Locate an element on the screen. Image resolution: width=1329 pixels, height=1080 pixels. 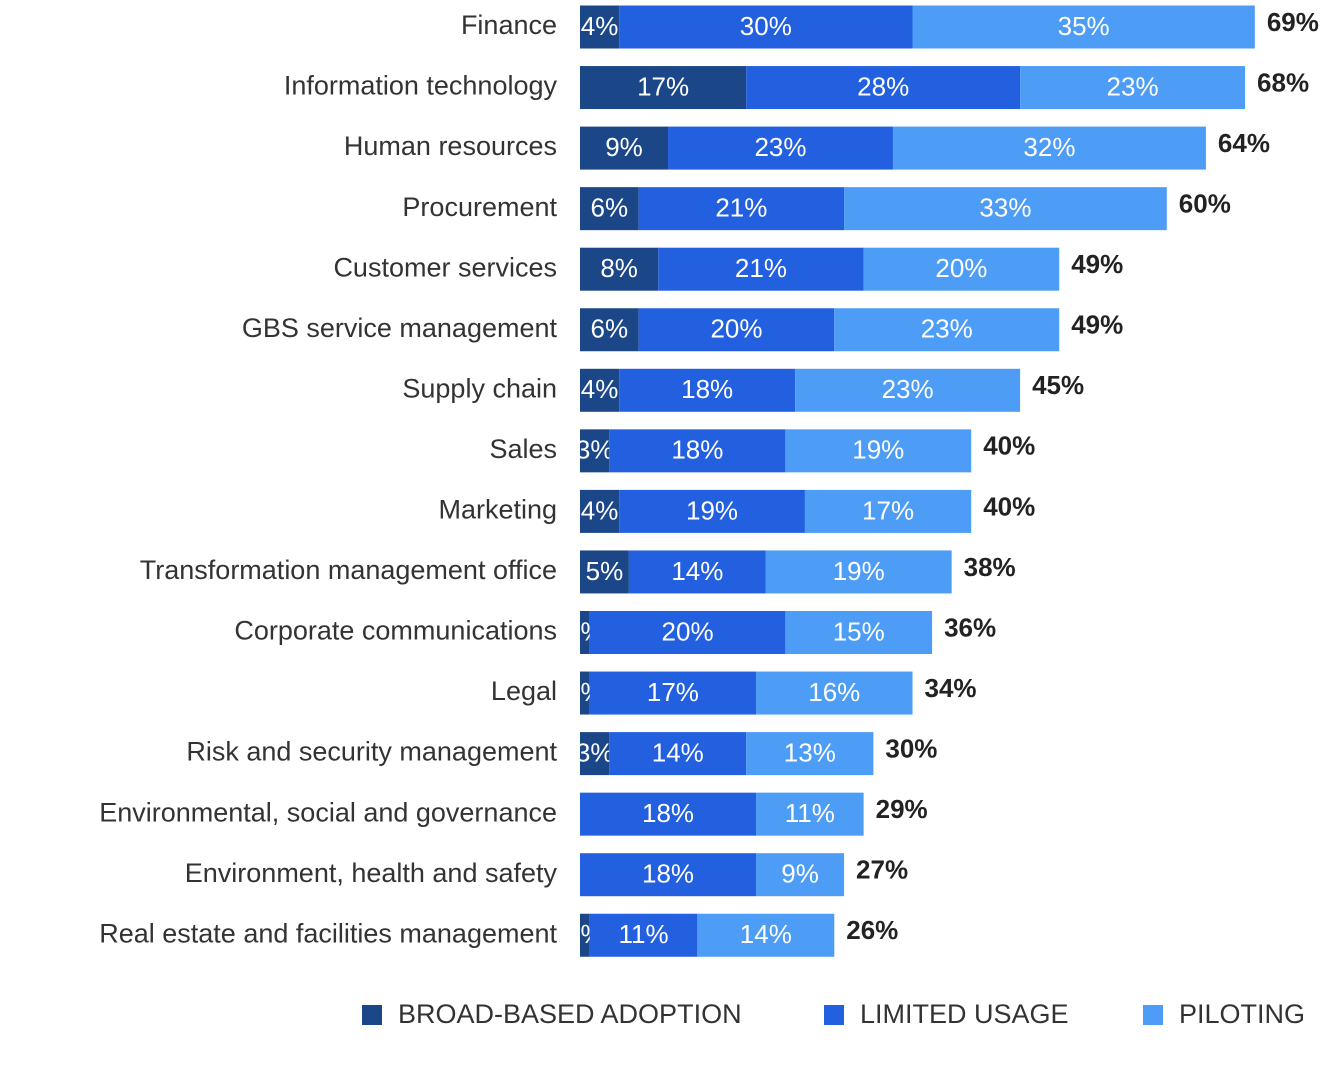
category-label: Risk and security management is located at coordinates (371, 752).